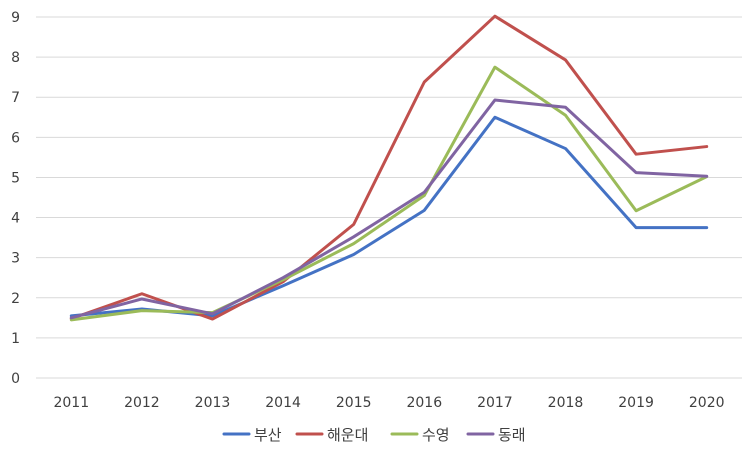 This screenshot has width=745, height=452. I want to click on legend-label: 부산, so click(268, 435).